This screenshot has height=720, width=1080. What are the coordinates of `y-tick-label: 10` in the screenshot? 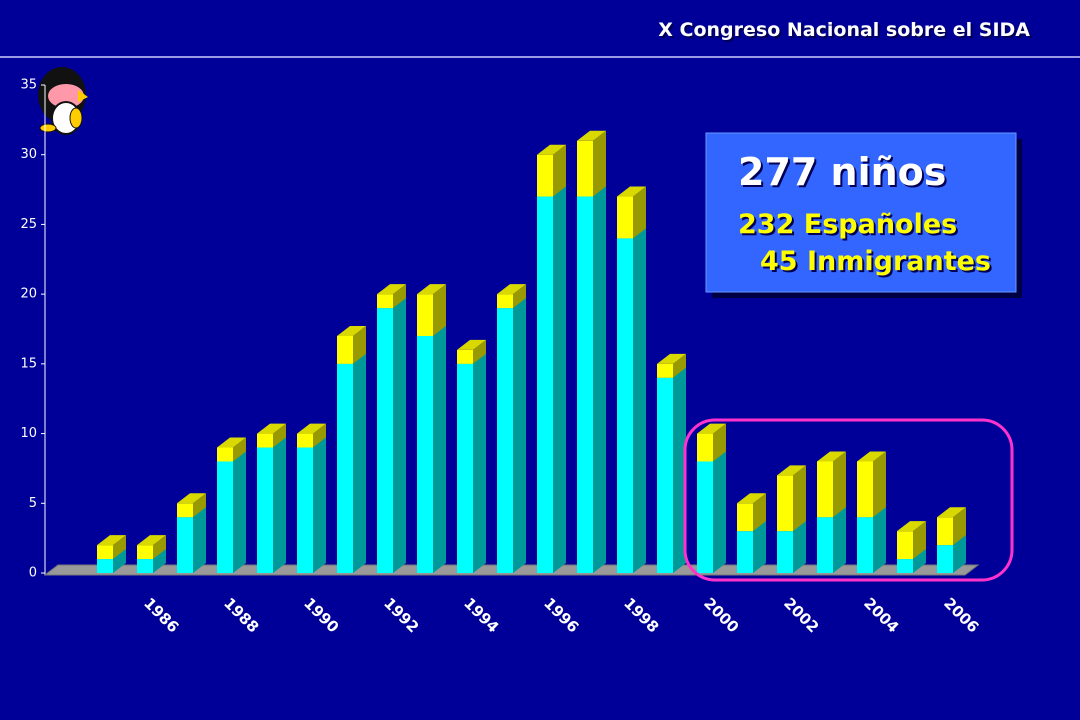 It's located at (28, 433).